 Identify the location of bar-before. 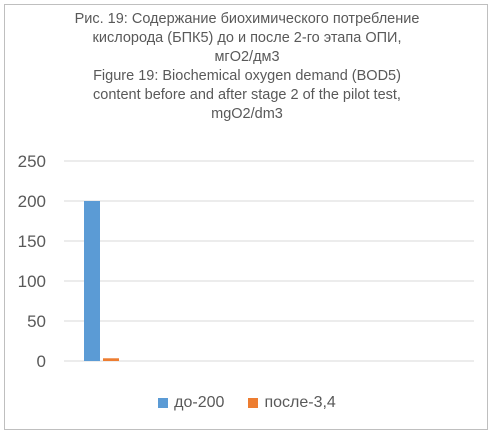
(92, 281).